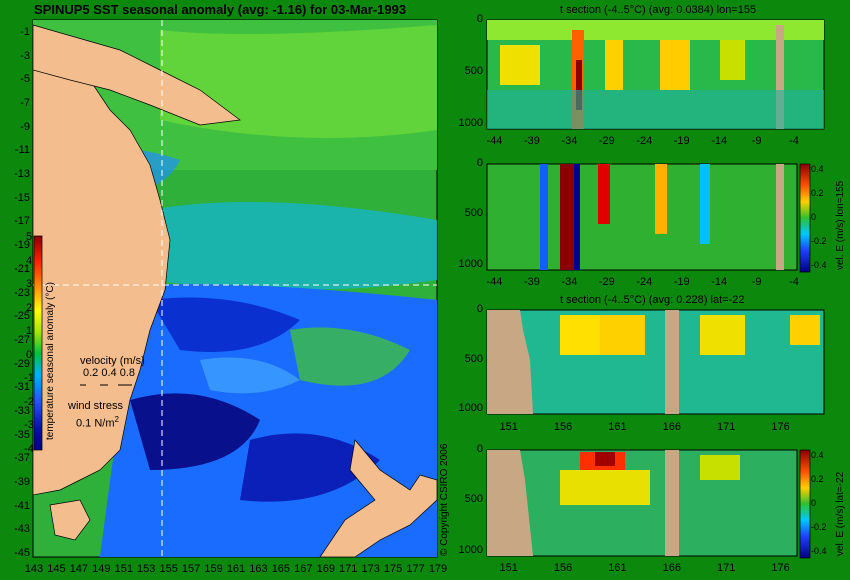  What do you see at coordinates (22, 505) in the screenshot?
I see `map-ytick-label: -41` at bounding box center [22, 505].